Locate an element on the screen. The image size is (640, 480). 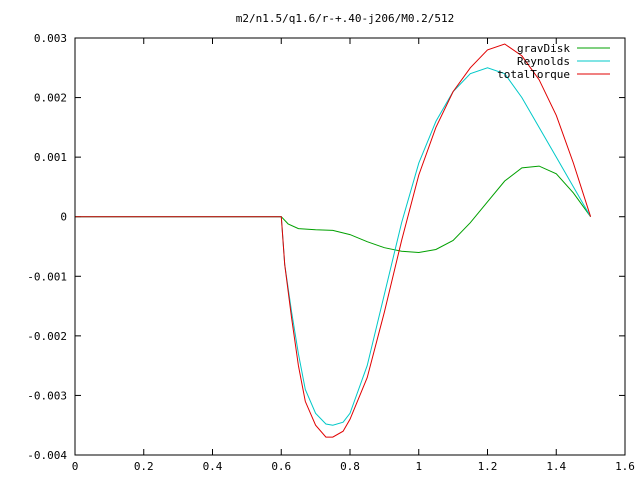
x-tick-label: 0.6 is located at coordinates (281, 466).